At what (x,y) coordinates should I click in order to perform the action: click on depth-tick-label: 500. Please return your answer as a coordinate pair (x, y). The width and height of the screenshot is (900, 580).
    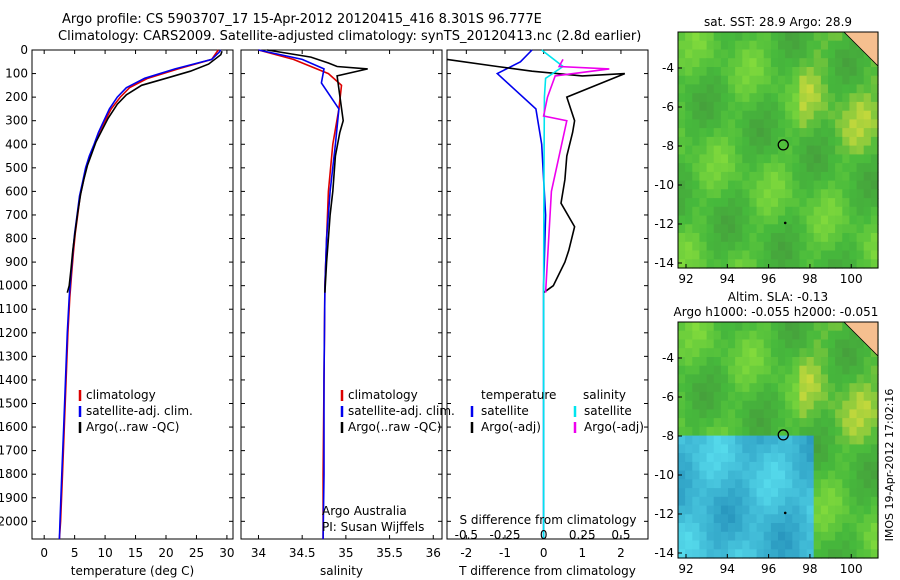
    Looking at the image, I should click on (16, 168).